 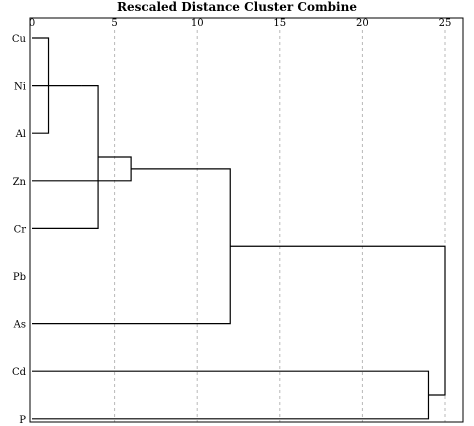 I want to click on leaf-label-al: Al, so click(x=20, y=134).